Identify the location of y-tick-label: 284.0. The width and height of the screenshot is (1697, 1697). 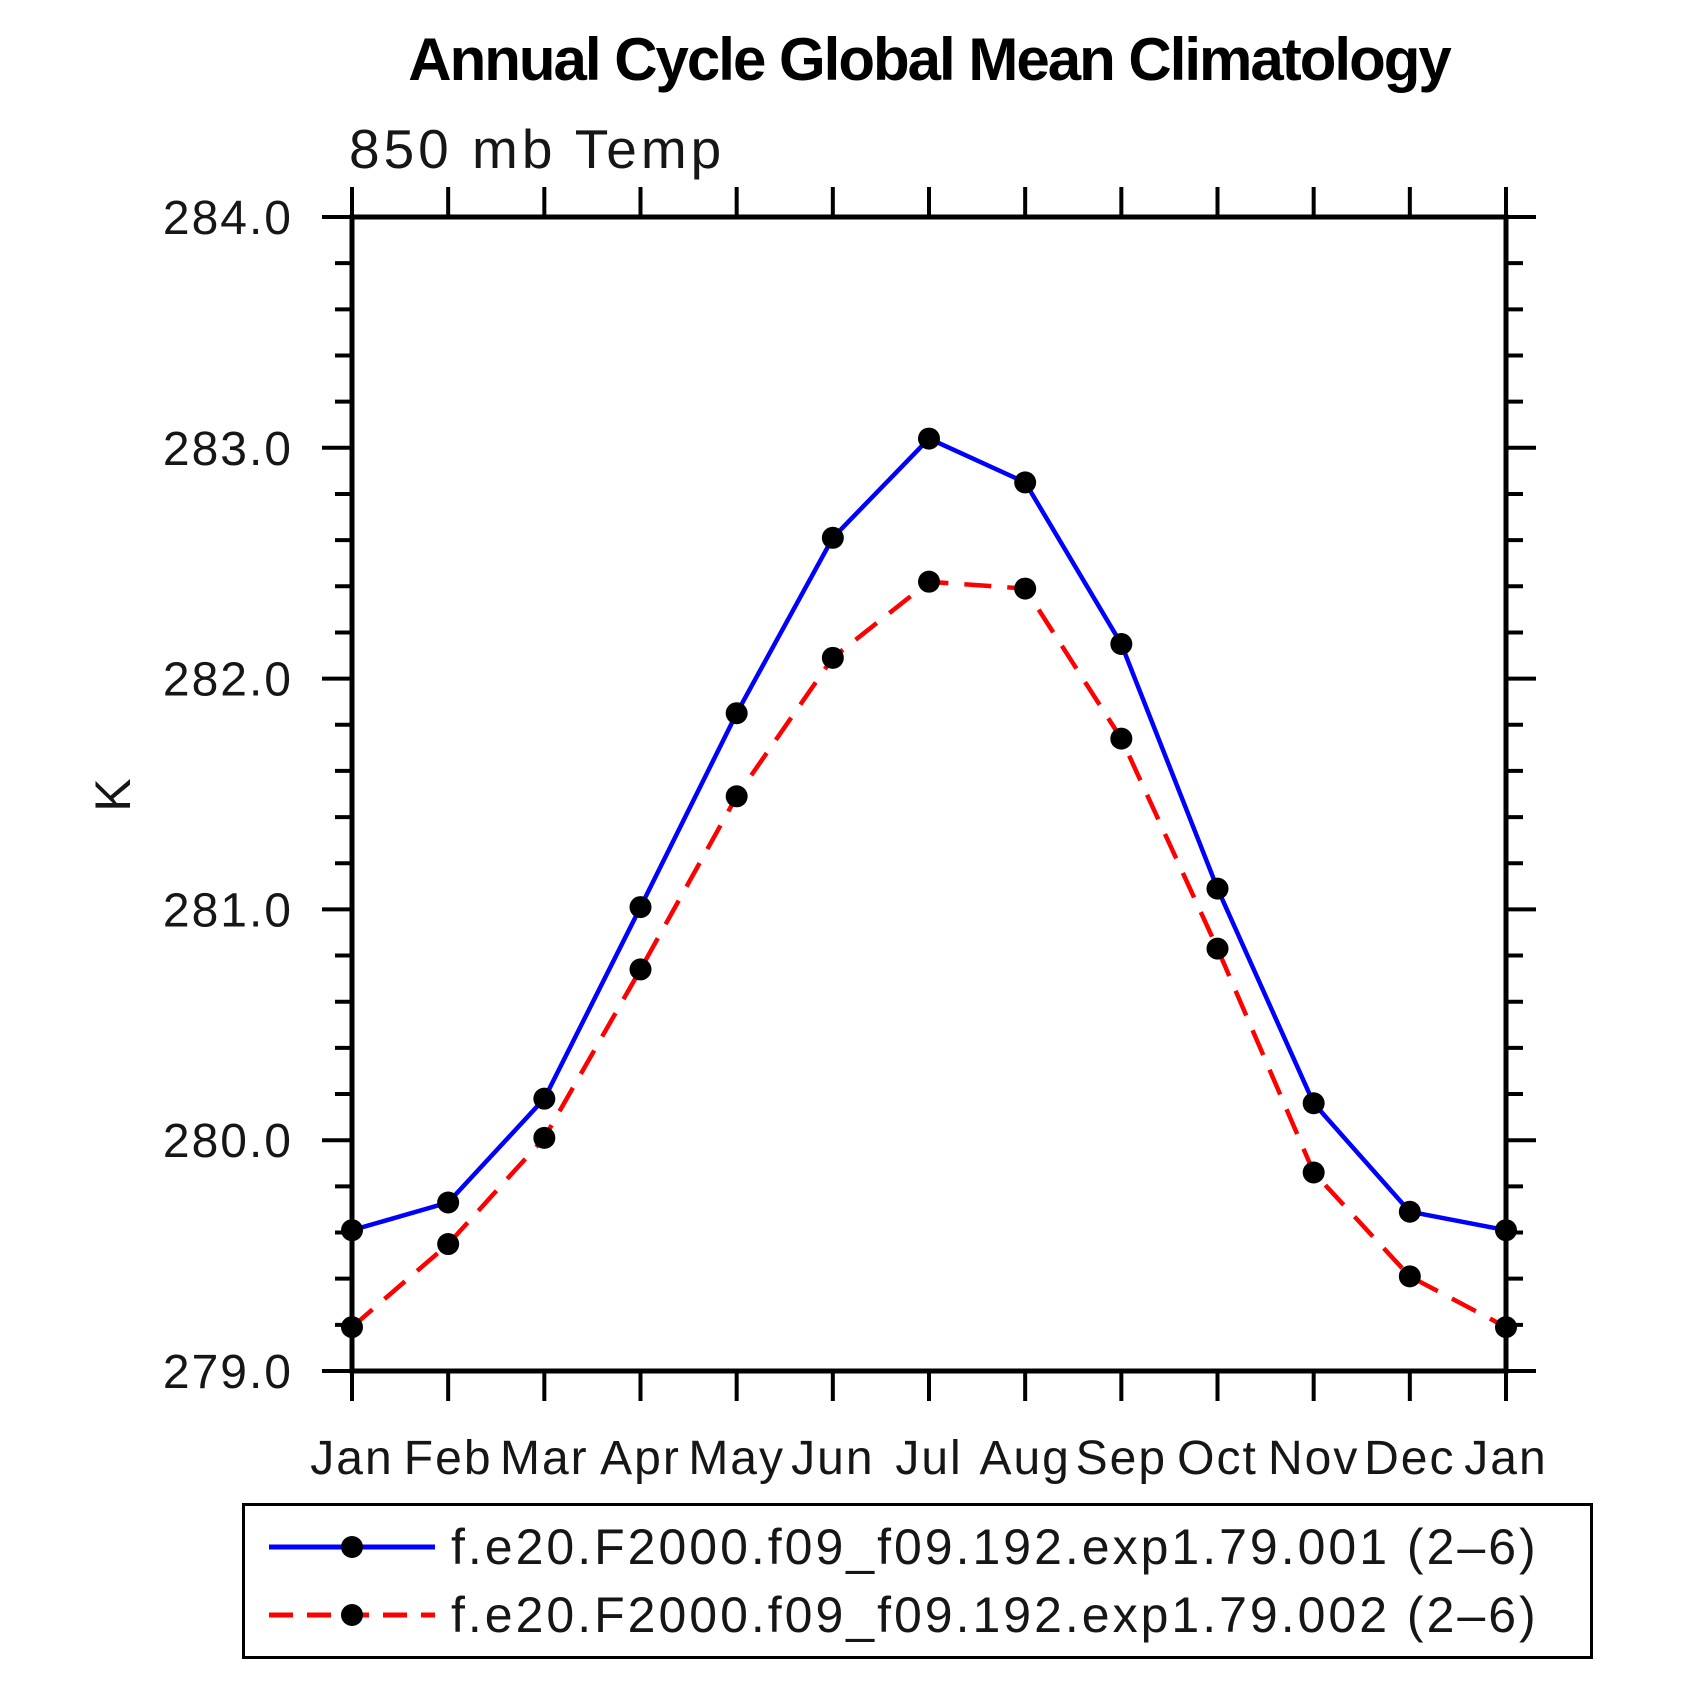
(228, 218).